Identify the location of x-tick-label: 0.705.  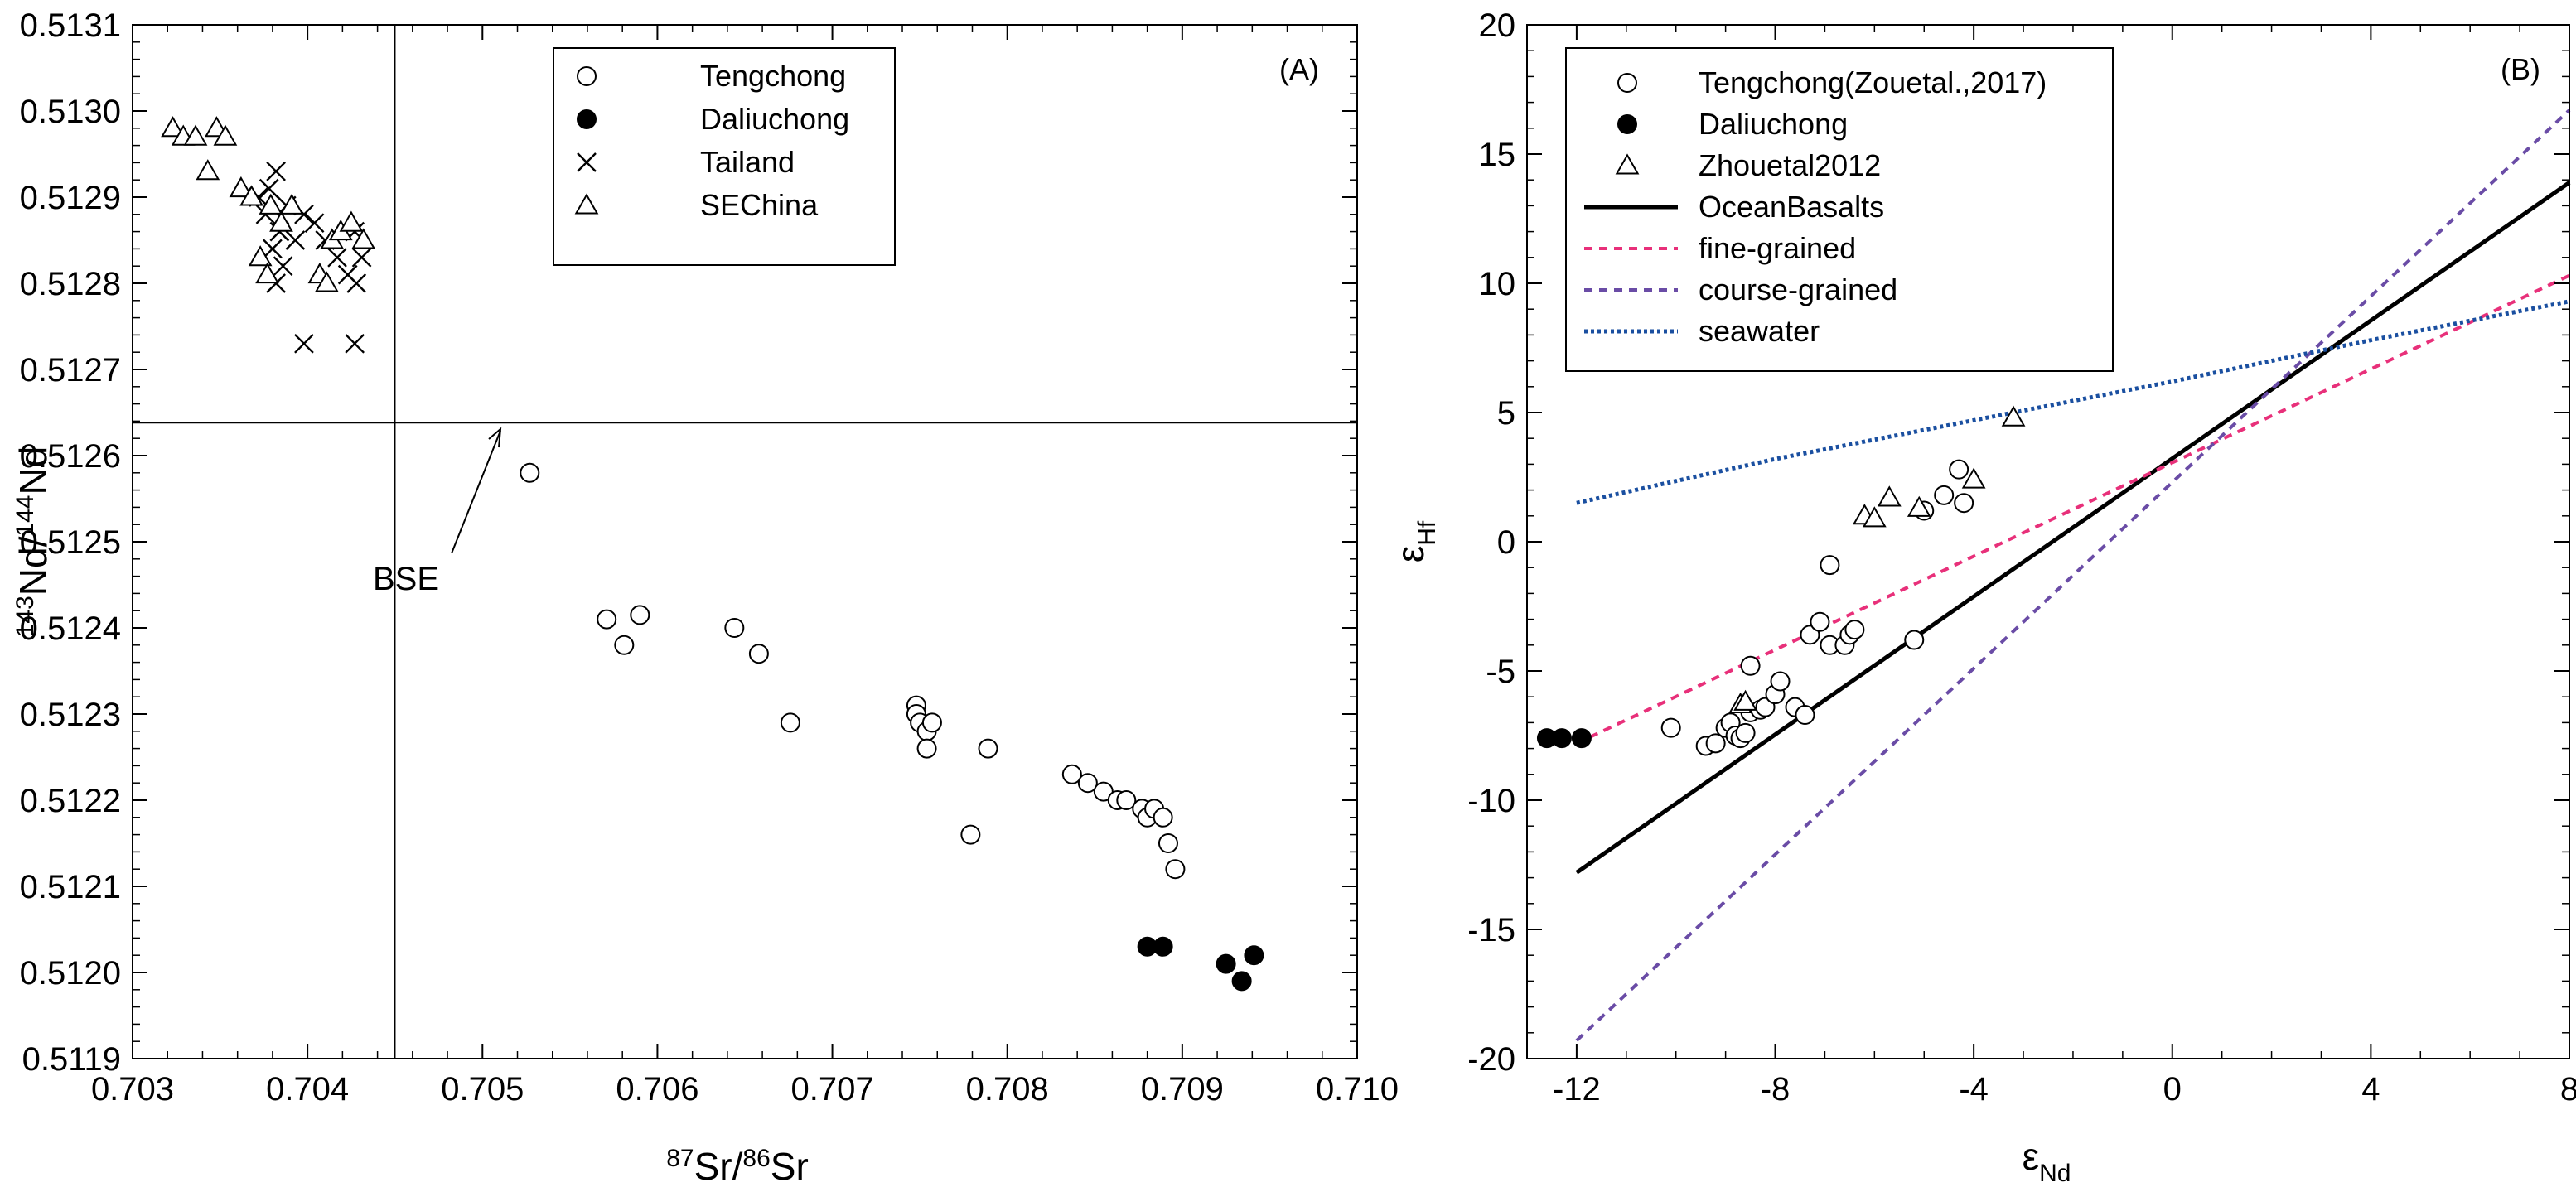
(482, 1089).